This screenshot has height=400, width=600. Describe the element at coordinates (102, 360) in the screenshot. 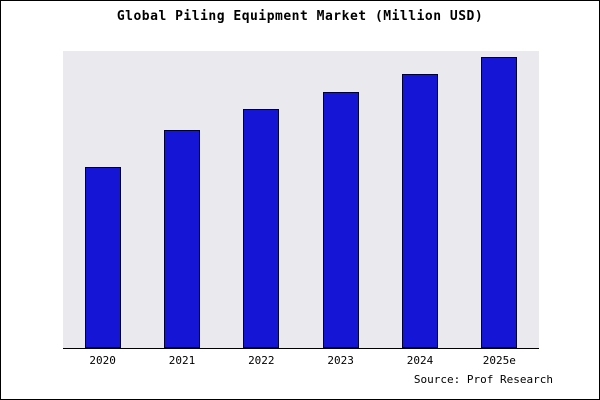

I see `x-tick-label-2020: 2020` at that location.